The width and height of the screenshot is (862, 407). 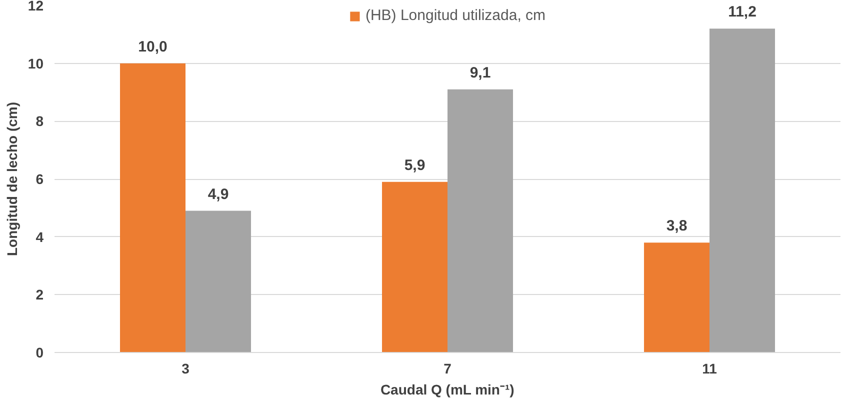 What do you see at coordinates (415, 165) in the screenshot?
I see `data-label: 5,9` at bounding box center [415, 165].